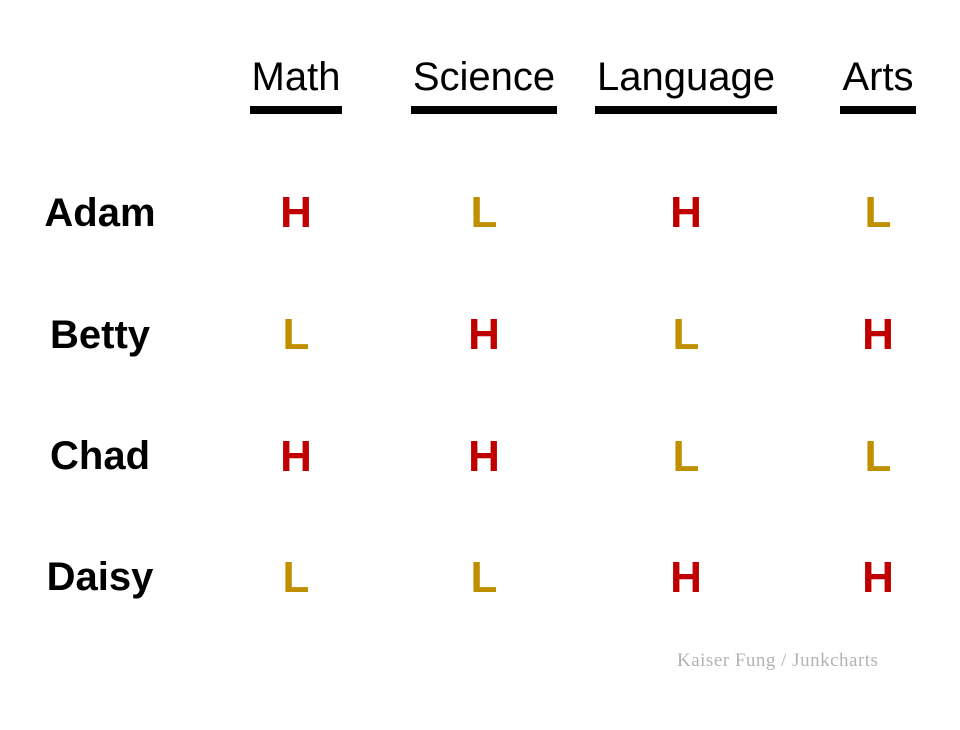 Image resolution: width=960 pixels, height=730 pixels. I want to click on column-header-arts: Arts, so click(878, 76).